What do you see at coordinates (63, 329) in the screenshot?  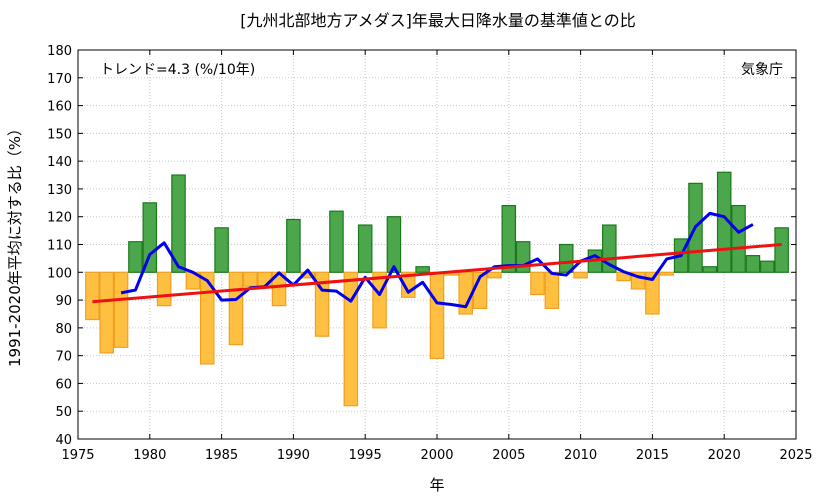 I see `y-tick-label: 80` at bounding box center [63, 329].